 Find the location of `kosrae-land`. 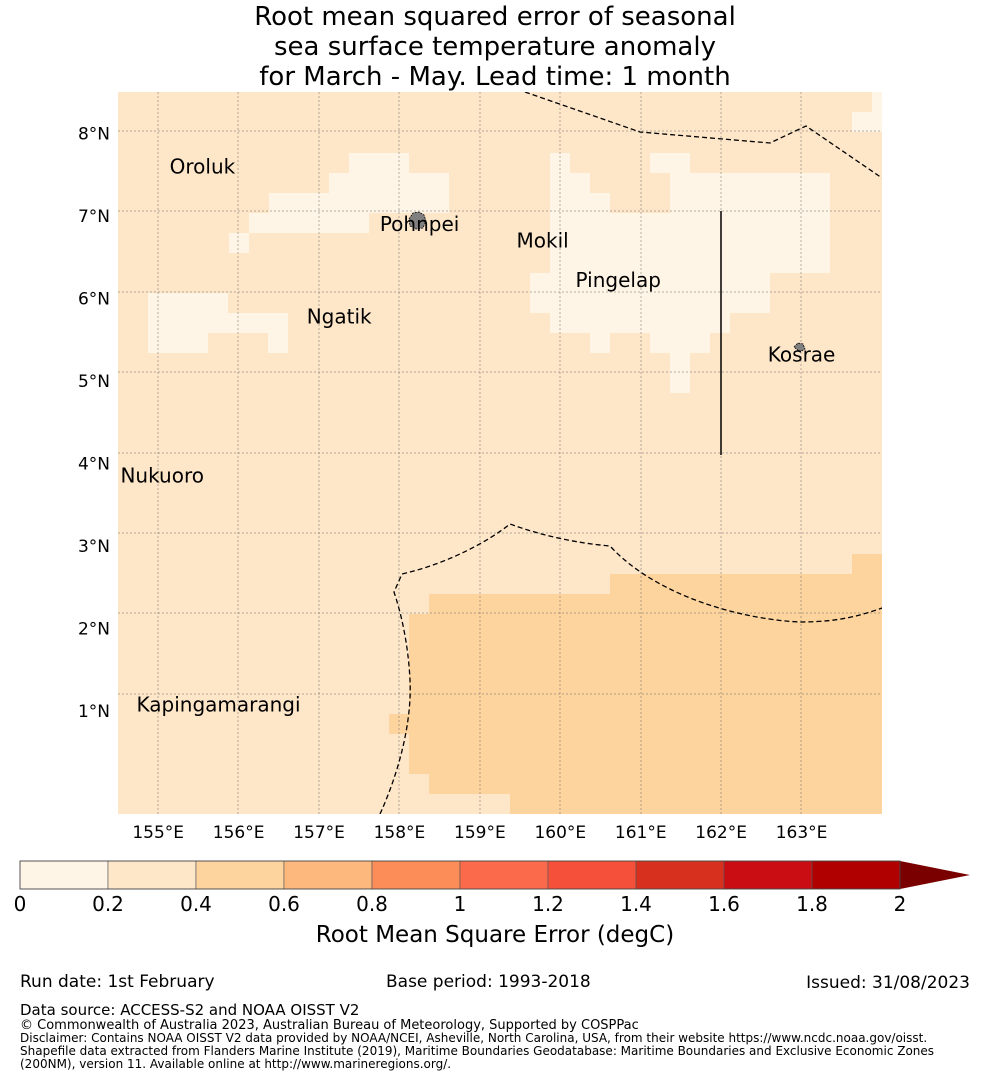

kosrae-land is located at coordinates (799, 347).